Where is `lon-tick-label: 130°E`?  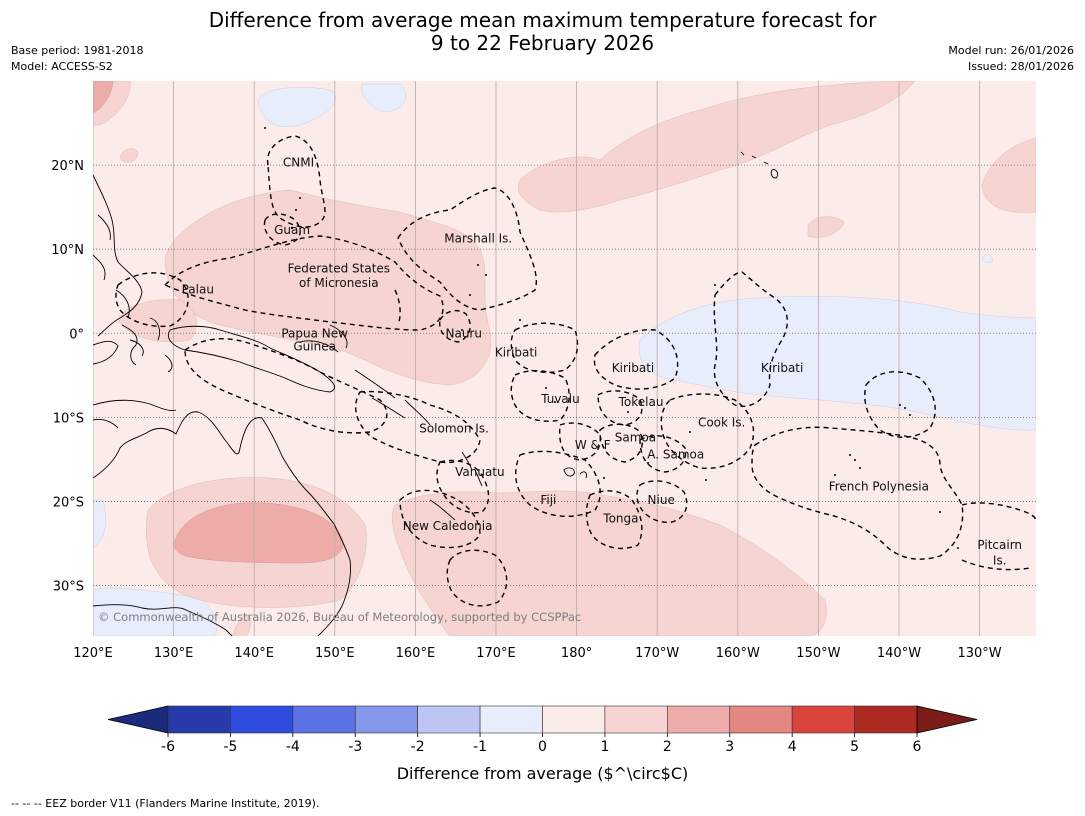
lon-tick-label: 130°E is located at coordinates (174, 653).